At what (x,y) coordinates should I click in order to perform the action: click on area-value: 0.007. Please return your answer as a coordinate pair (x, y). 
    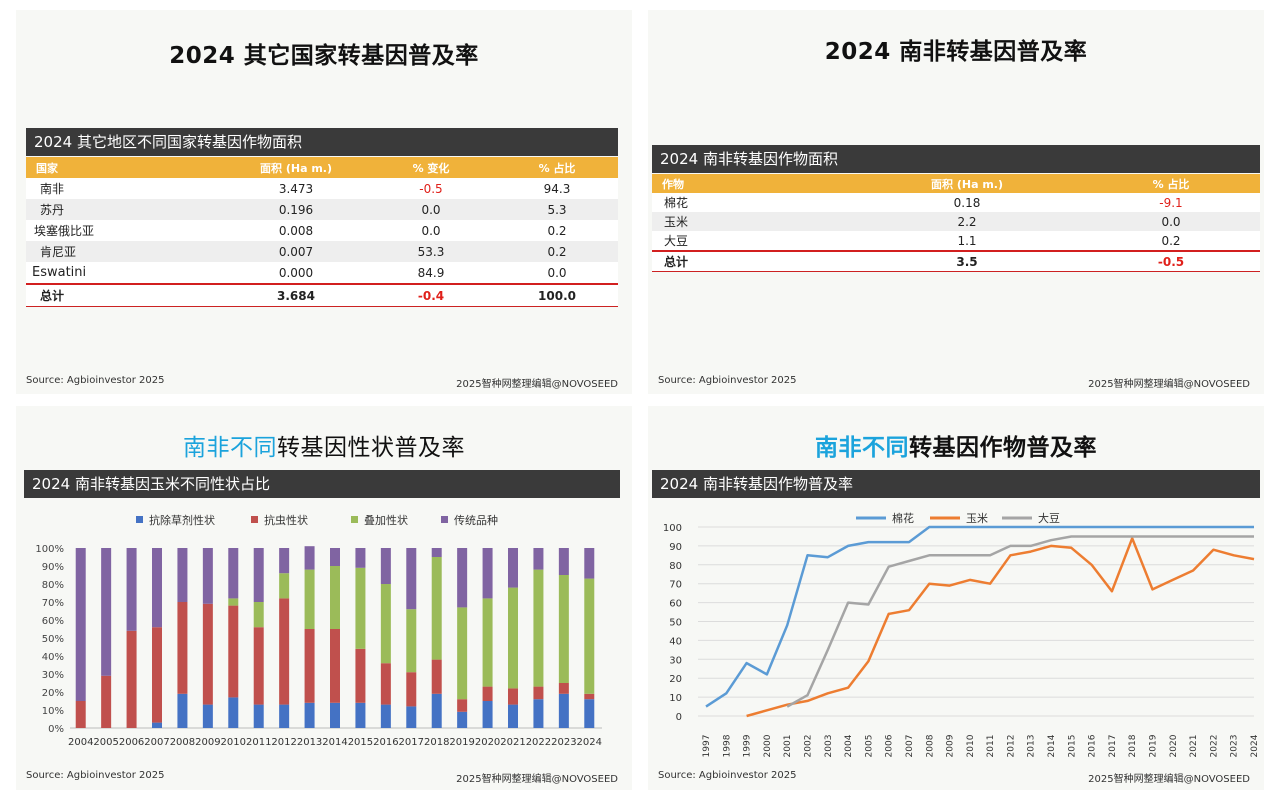
    Looking at the image, I should click on (296, 251).